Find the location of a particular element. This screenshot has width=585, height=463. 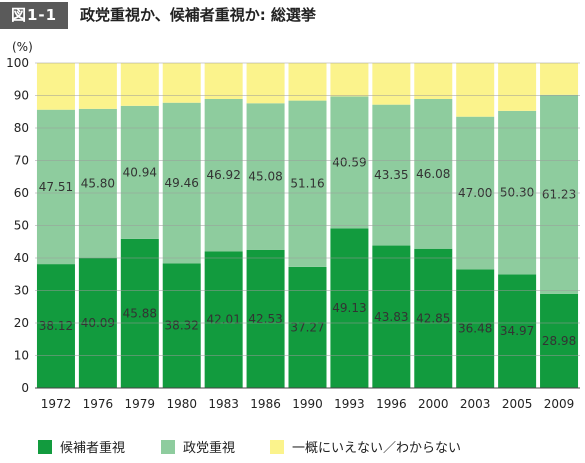

x-tick-label: 1980 is located at coordinates (181, 404).